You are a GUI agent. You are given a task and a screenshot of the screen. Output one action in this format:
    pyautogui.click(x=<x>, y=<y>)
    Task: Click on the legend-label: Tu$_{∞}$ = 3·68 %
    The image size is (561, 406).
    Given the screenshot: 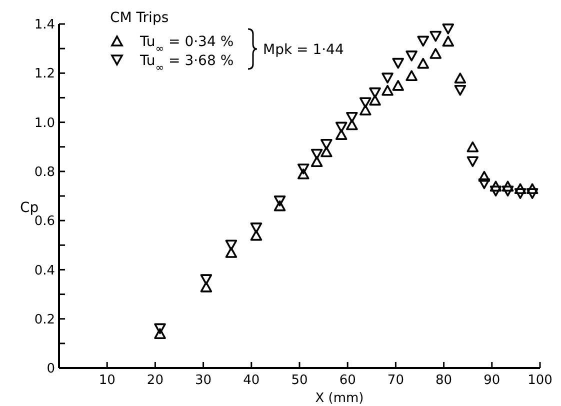 What is the action you would take?
    pyautogui.click(x=186, y=63)
    